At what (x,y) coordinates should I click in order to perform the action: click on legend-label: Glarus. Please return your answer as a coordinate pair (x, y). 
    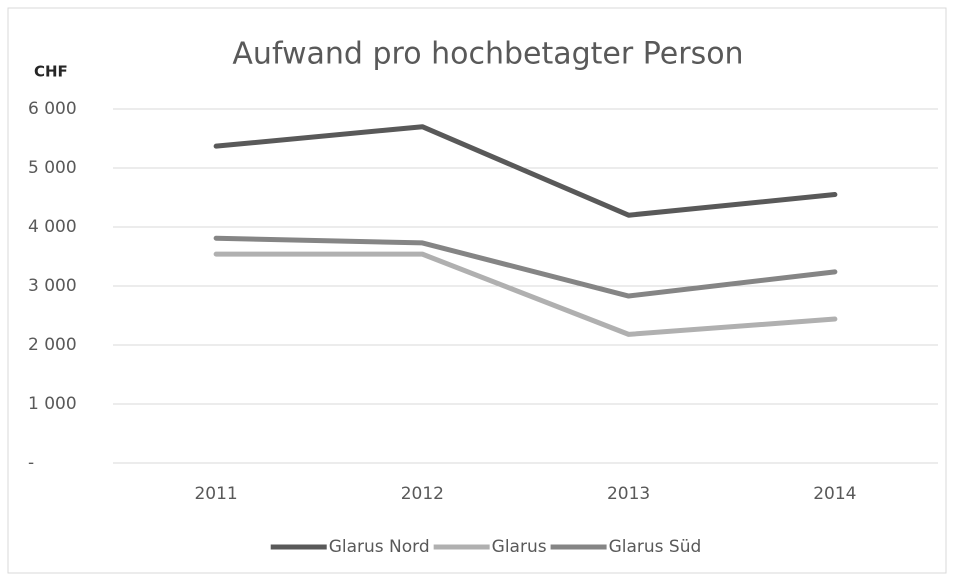
    Looking at the image, I should click on (519, 547).